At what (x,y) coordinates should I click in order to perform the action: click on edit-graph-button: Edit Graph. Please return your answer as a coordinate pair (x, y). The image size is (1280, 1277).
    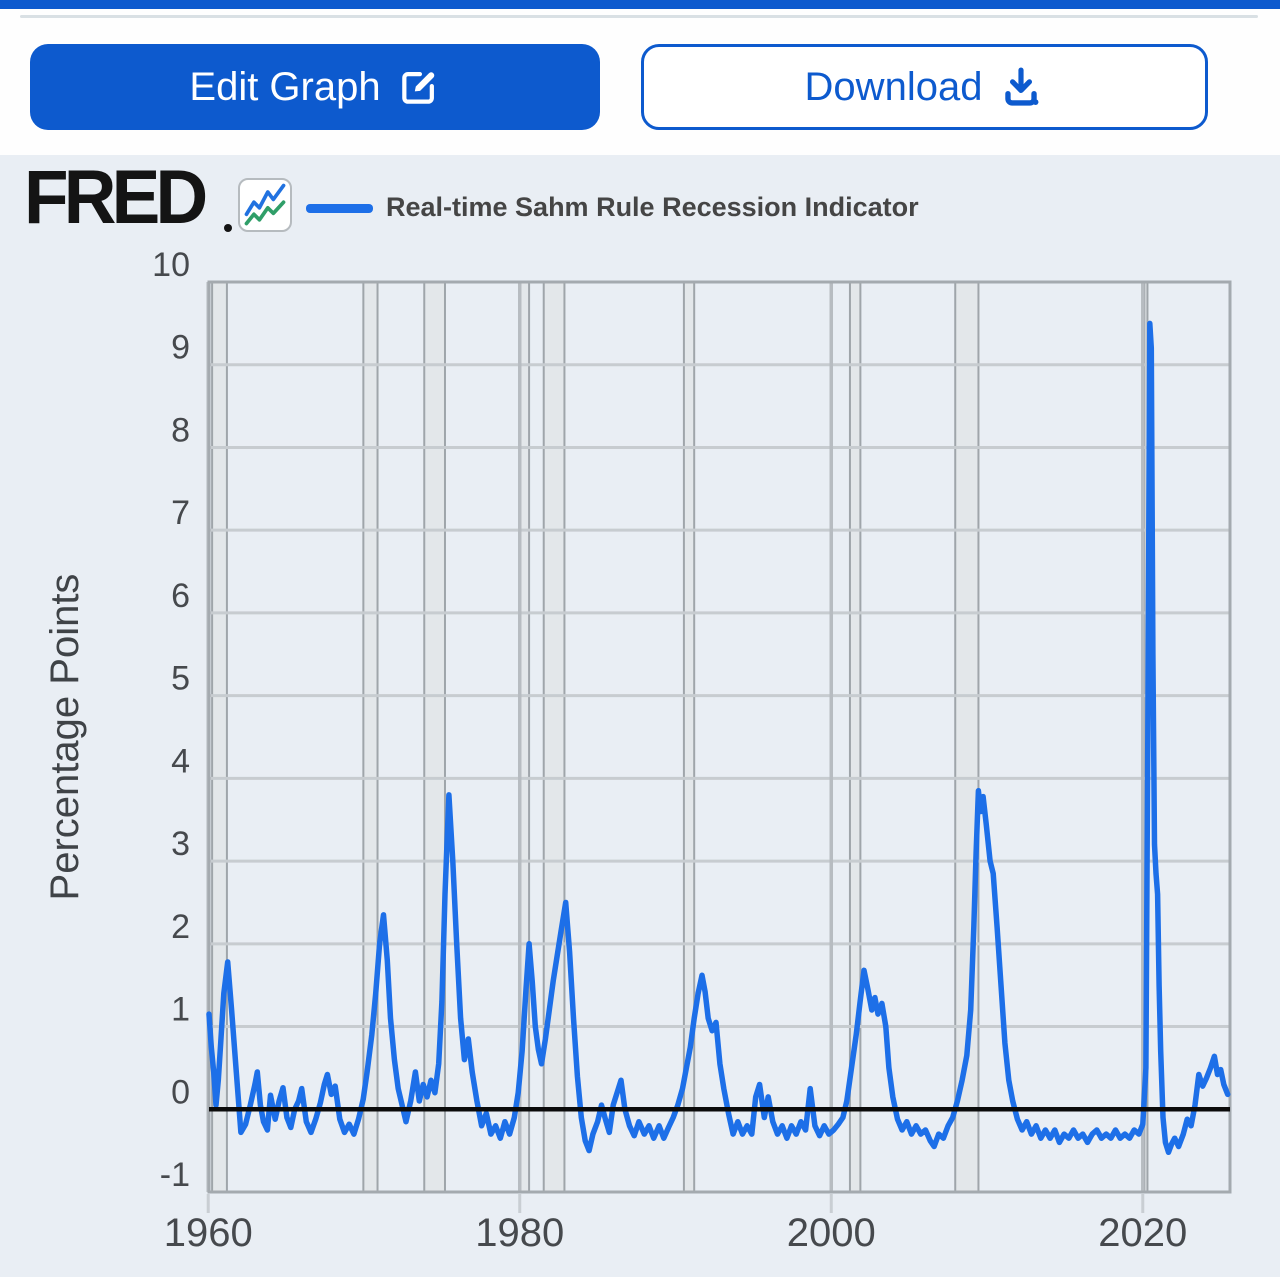
    Looking at the image, I should click on (315, 87).